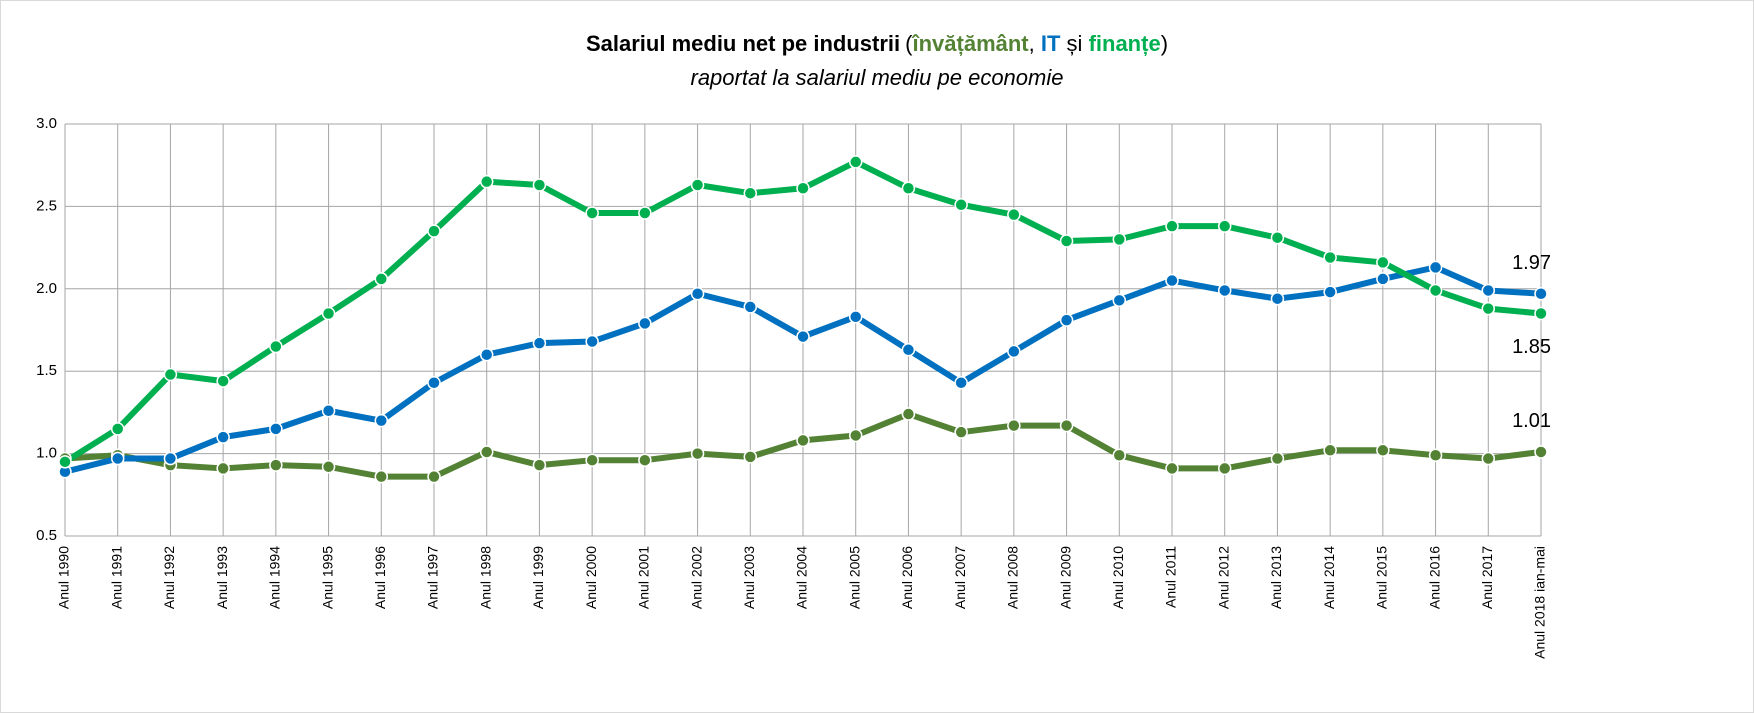 The height and width of the screenshot is (713, 1754). What do you see at coordinates (877, 77) in the screenshot?
I see `chart-subtitle: raportat la salariul mediu pe economie` at bounding box center [877, 77].